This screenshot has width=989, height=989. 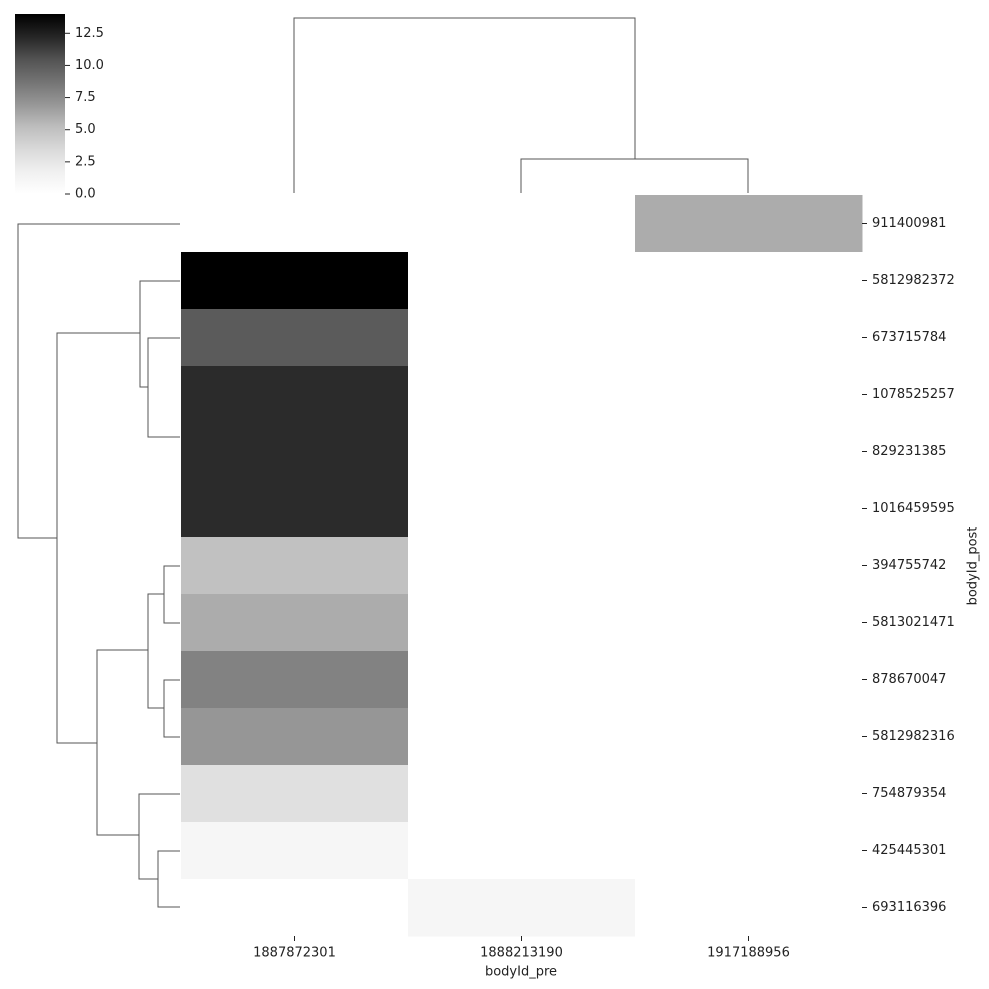 What do you see at coordinates (85, 97) in the screenshot?
I see `colorbar-tick-label: 7.5` at bounding box center [85, 97].